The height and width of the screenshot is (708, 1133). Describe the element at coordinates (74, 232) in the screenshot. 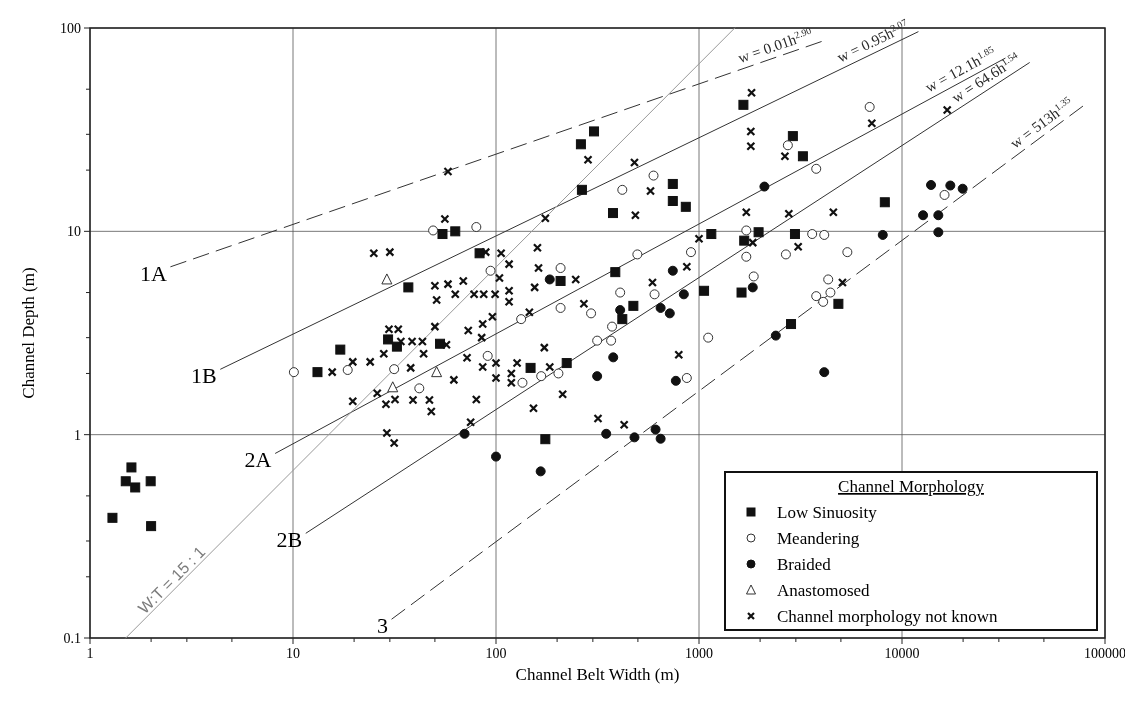

I see `y-tick-label: 10` at that location.